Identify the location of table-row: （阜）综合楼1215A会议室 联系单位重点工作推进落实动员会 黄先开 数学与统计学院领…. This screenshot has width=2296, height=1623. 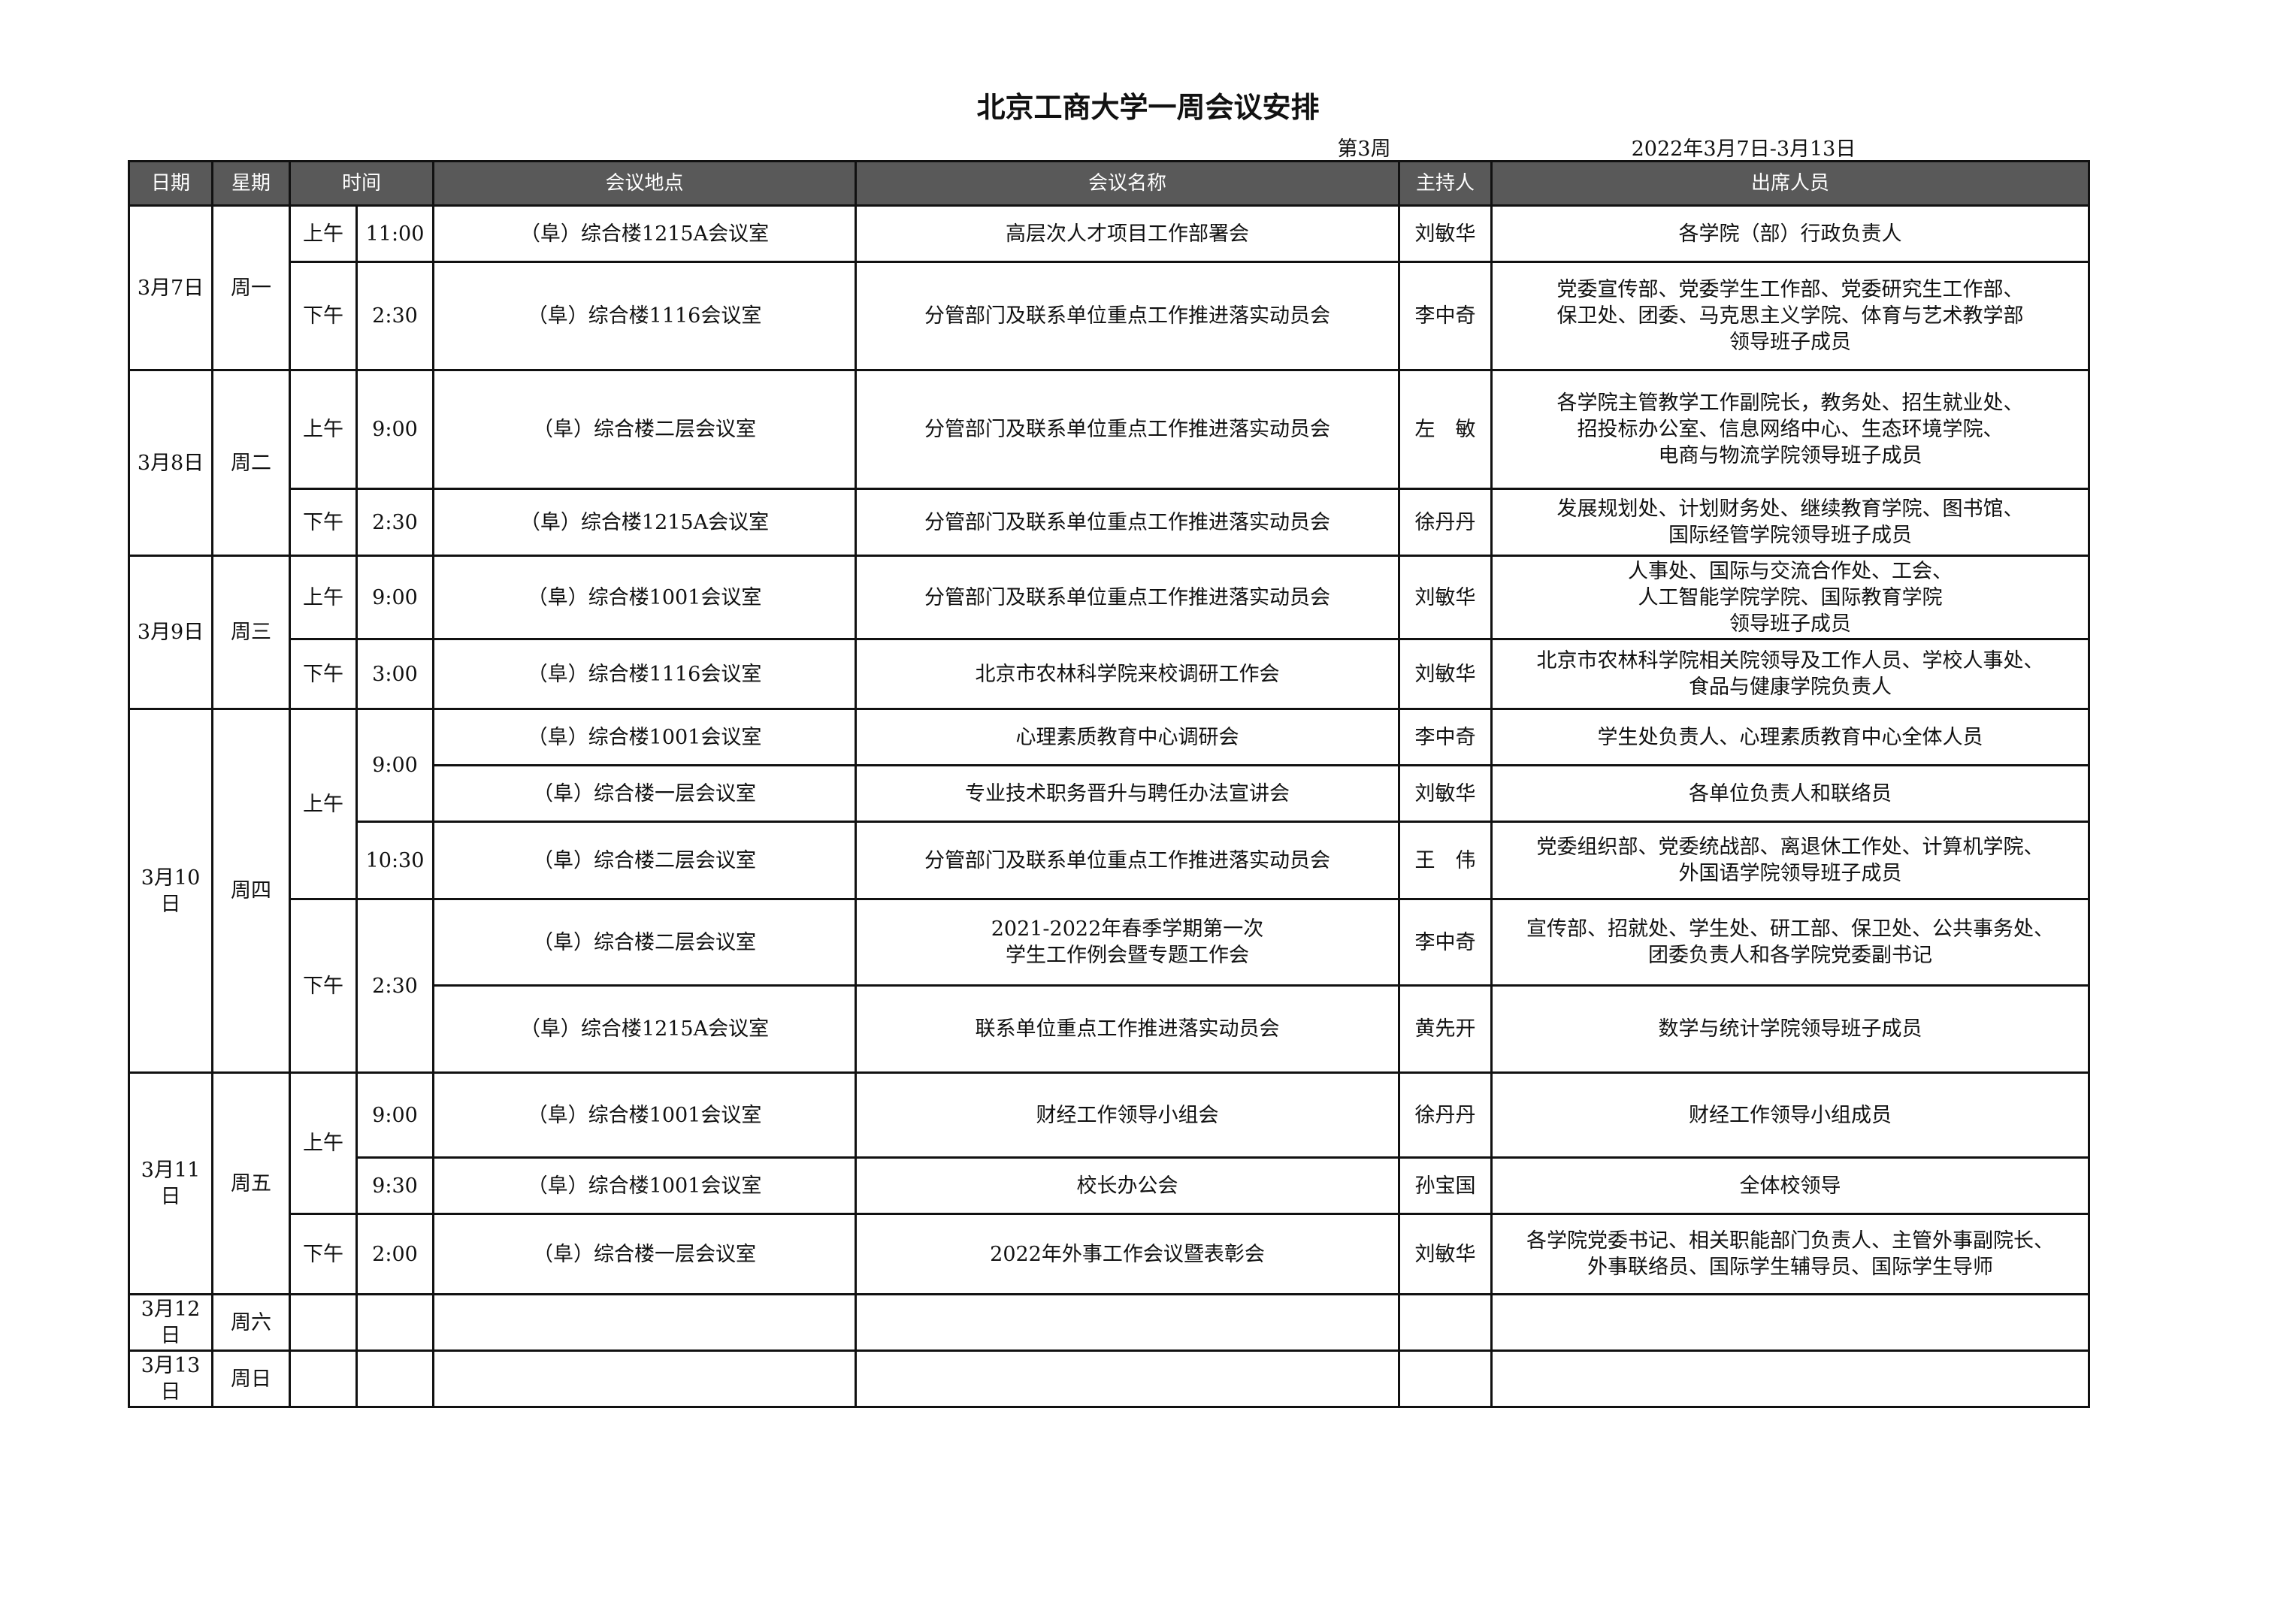
(1110, 1029).